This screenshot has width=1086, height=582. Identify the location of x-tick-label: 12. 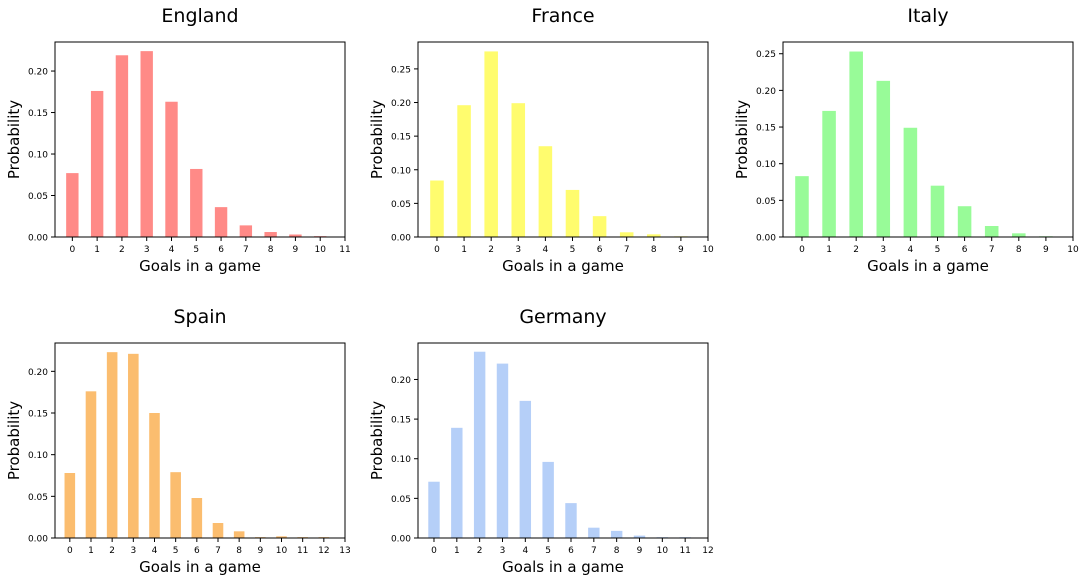
(323, 551).